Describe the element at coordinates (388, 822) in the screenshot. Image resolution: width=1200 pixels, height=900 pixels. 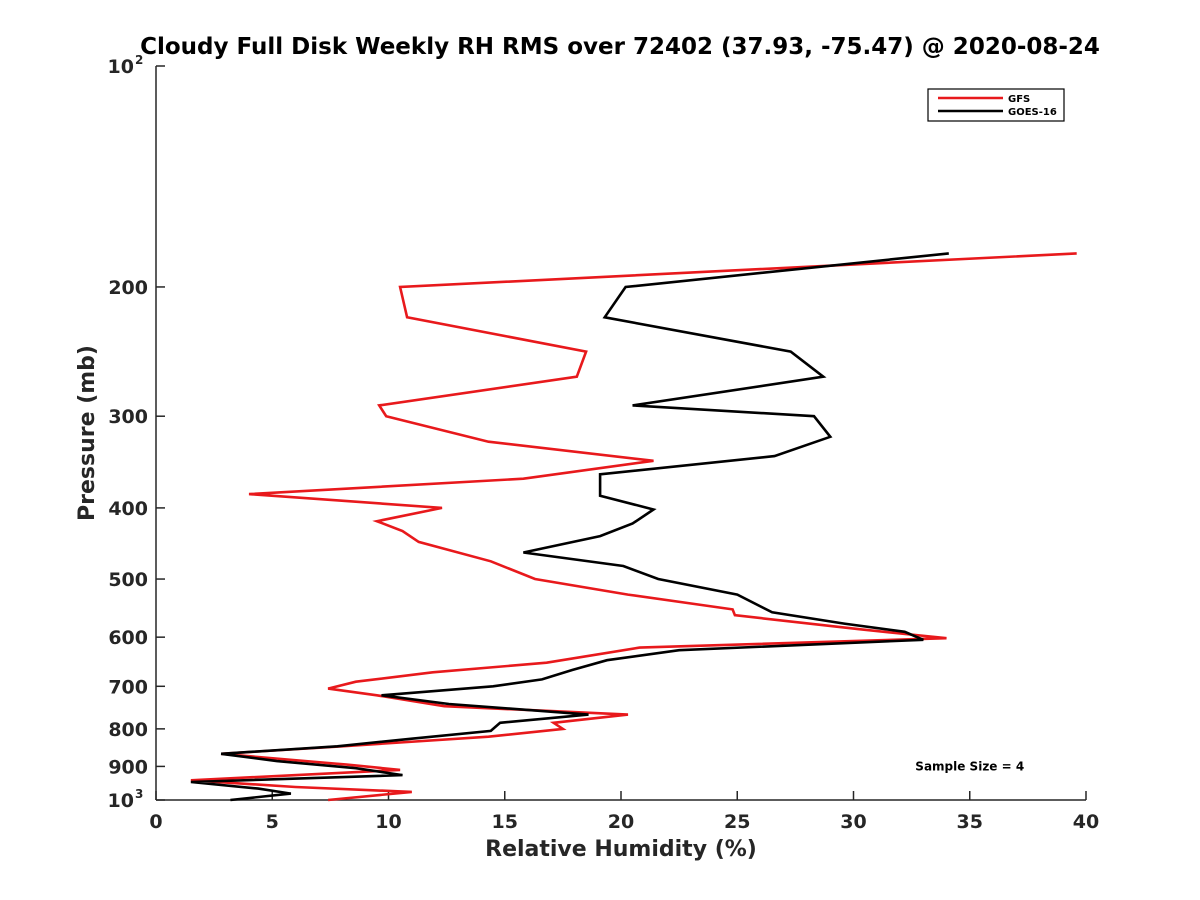
I see `x-tick-label: 10` at that location.